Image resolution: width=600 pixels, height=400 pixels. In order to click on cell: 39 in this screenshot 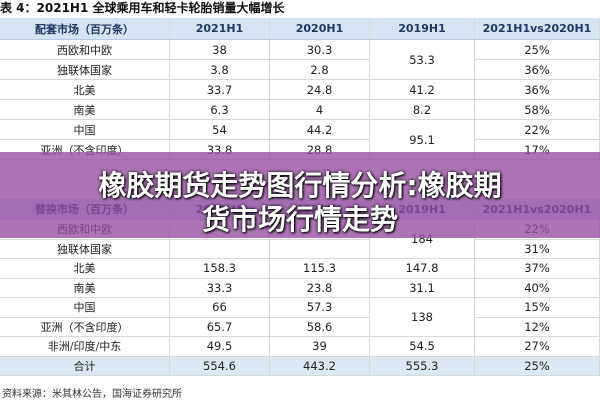, I will do `click(320, 347)`.